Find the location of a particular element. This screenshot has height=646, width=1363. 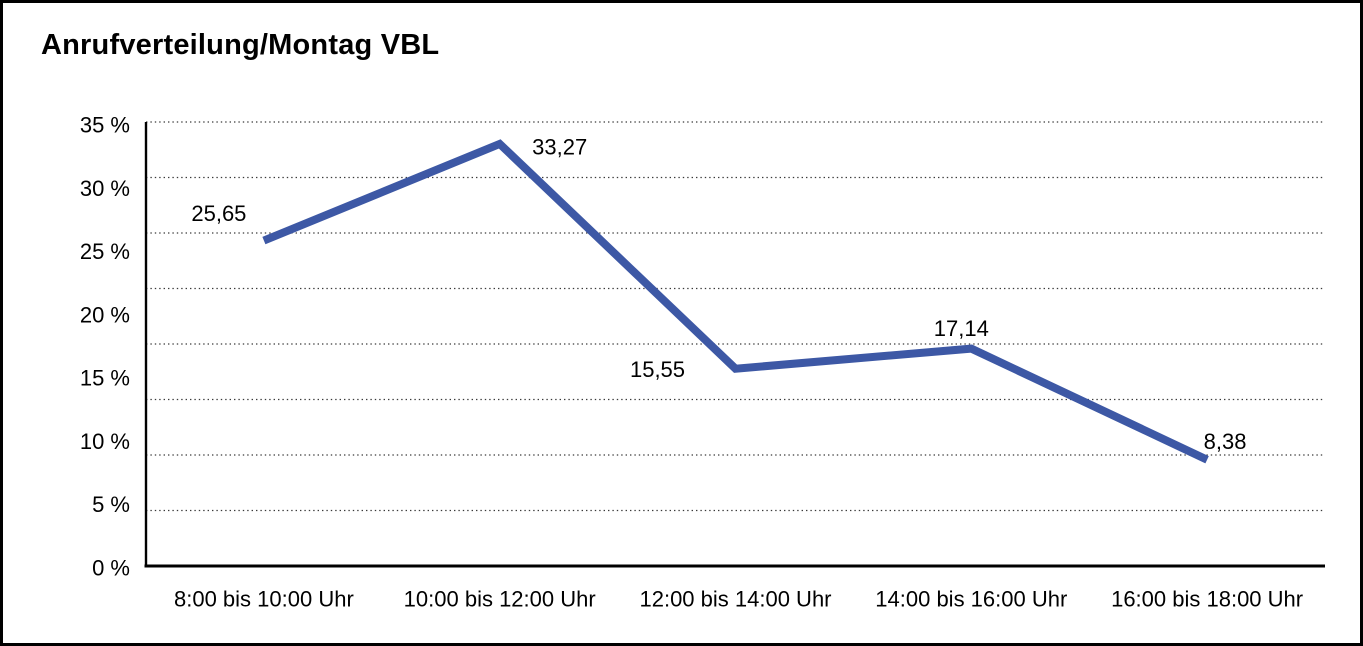

y-axis-tick-label: 20 % is located at coordinates (105, 314).